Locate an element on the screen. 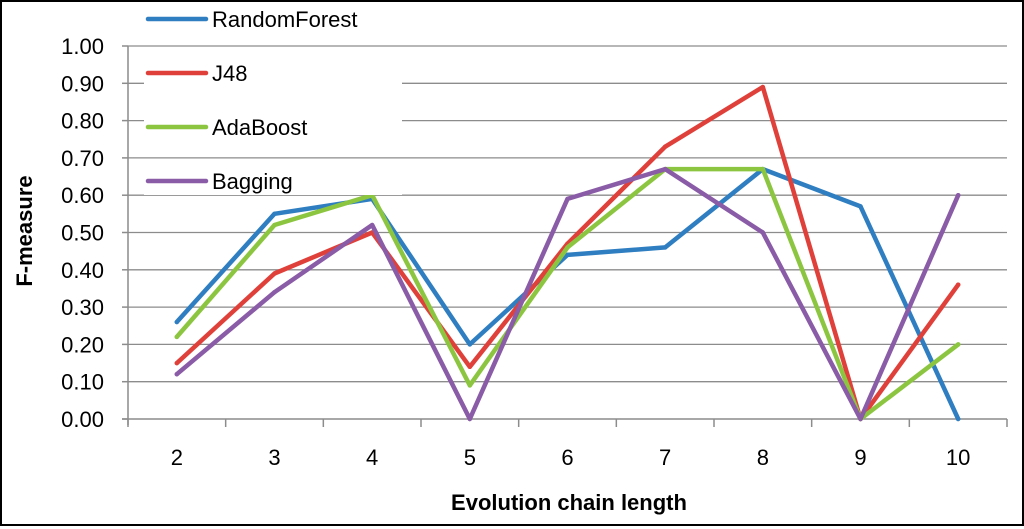  y-tick-label: 0.50 is located at coordinates (82, 233).